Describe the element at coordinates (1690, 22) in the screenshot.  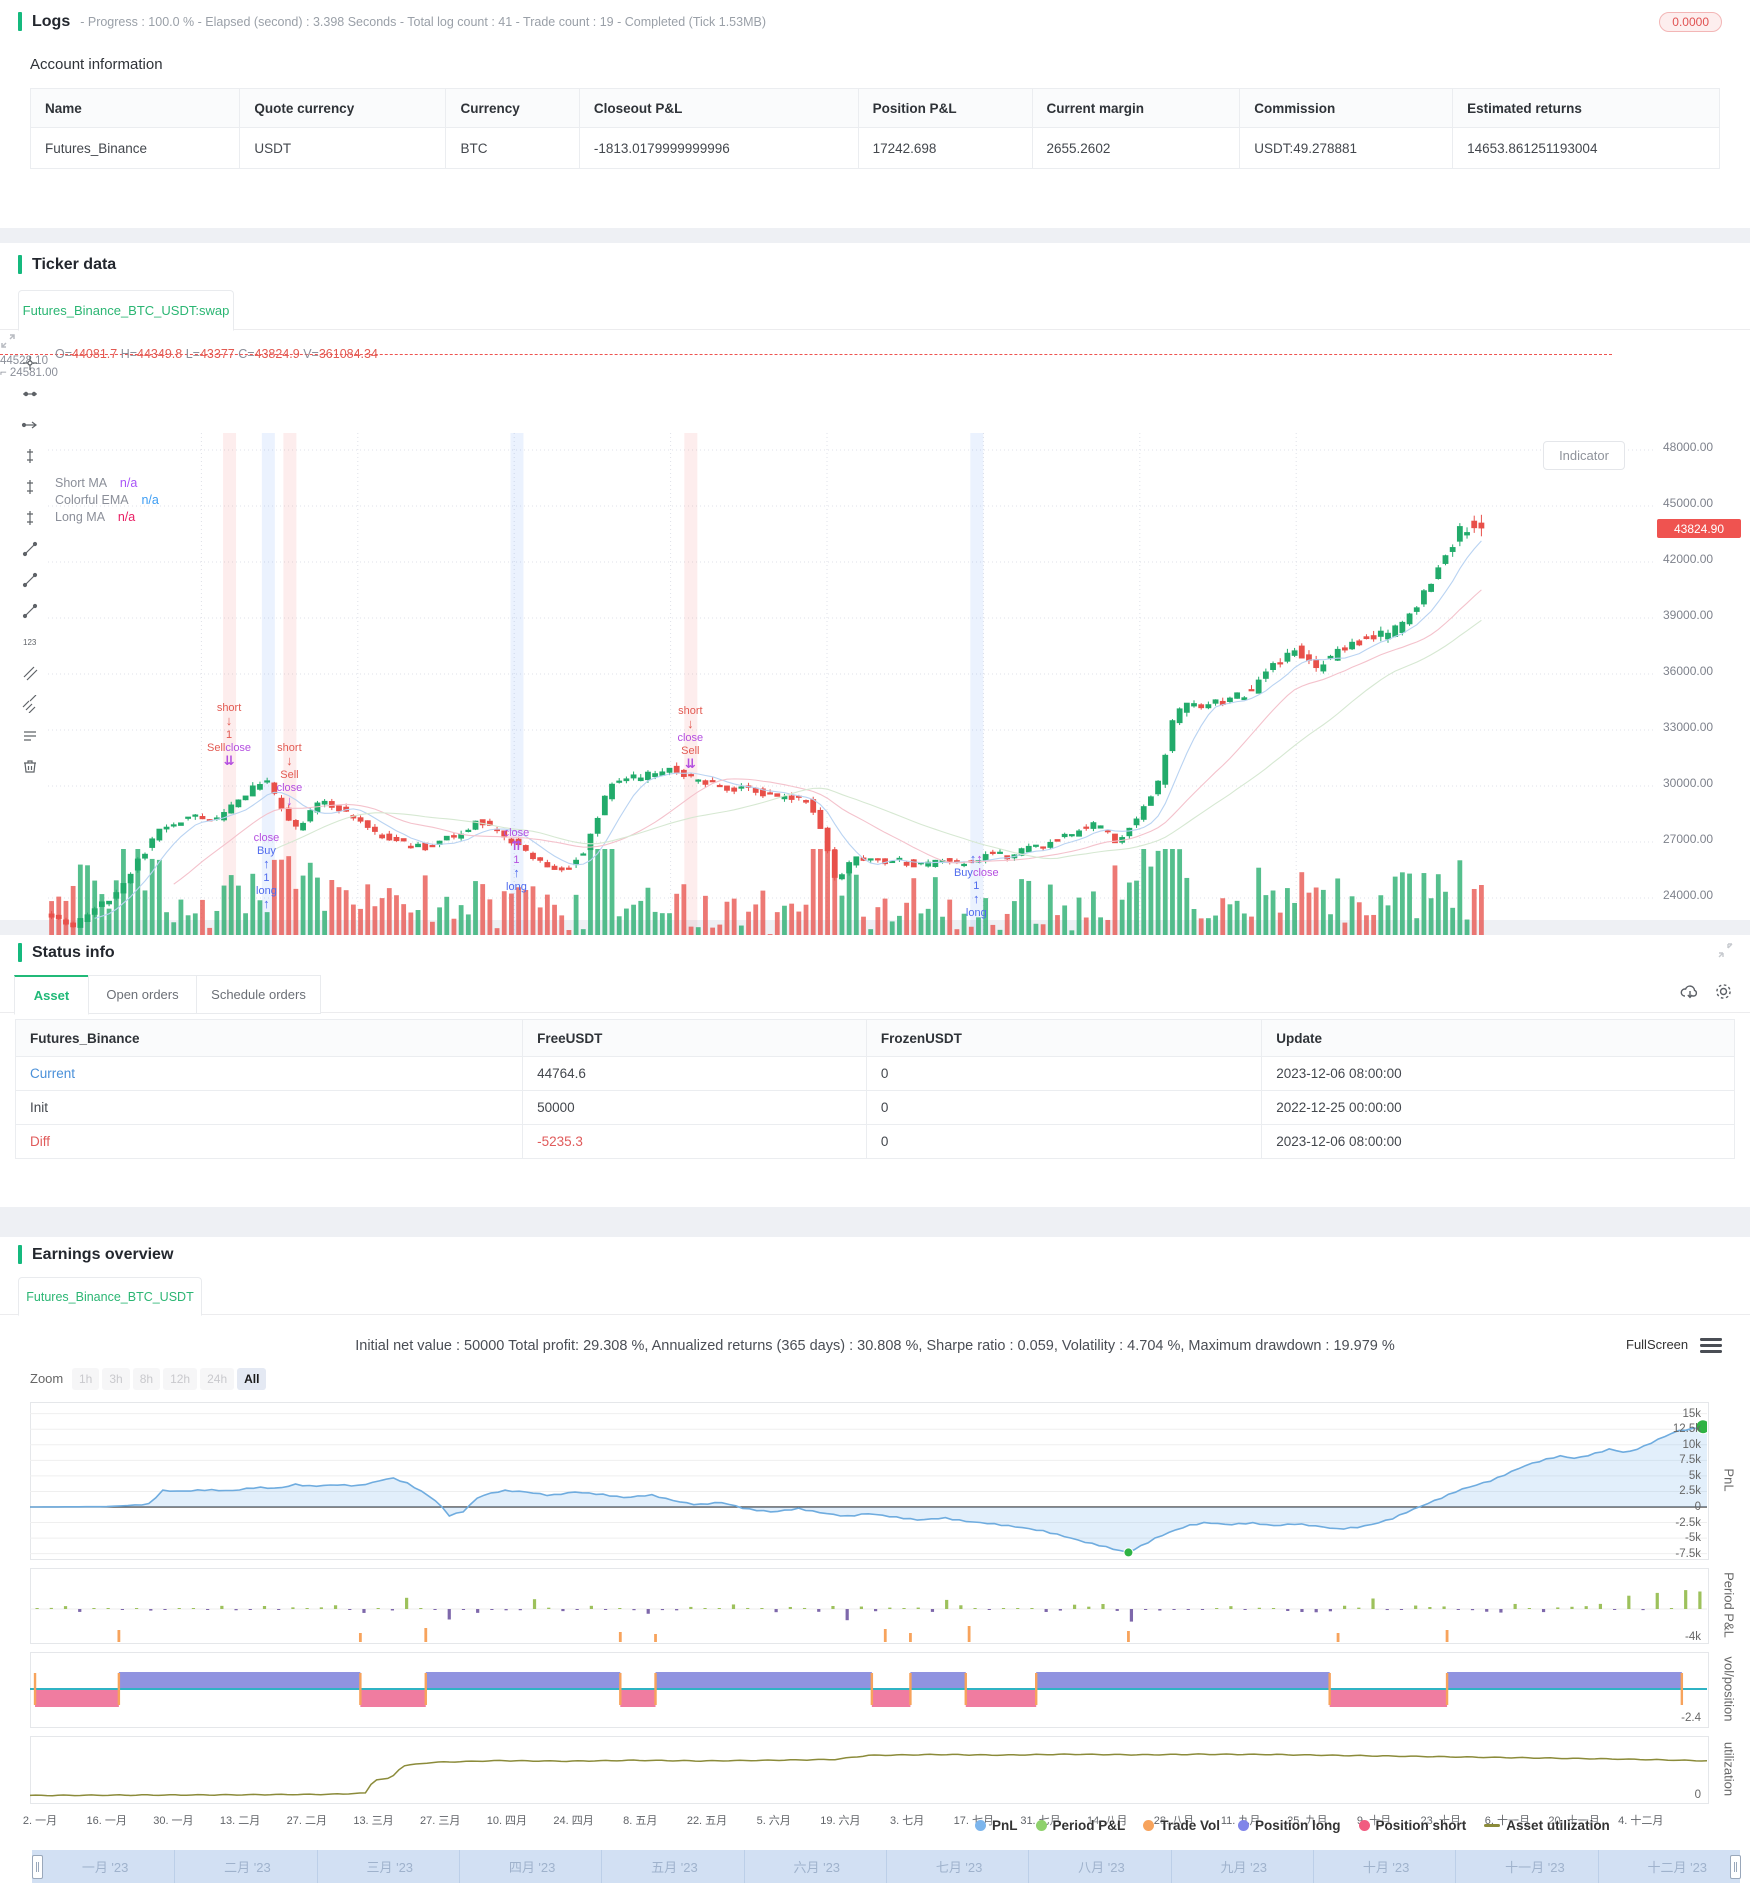
I see `status-badge: 0.0000` at that location.